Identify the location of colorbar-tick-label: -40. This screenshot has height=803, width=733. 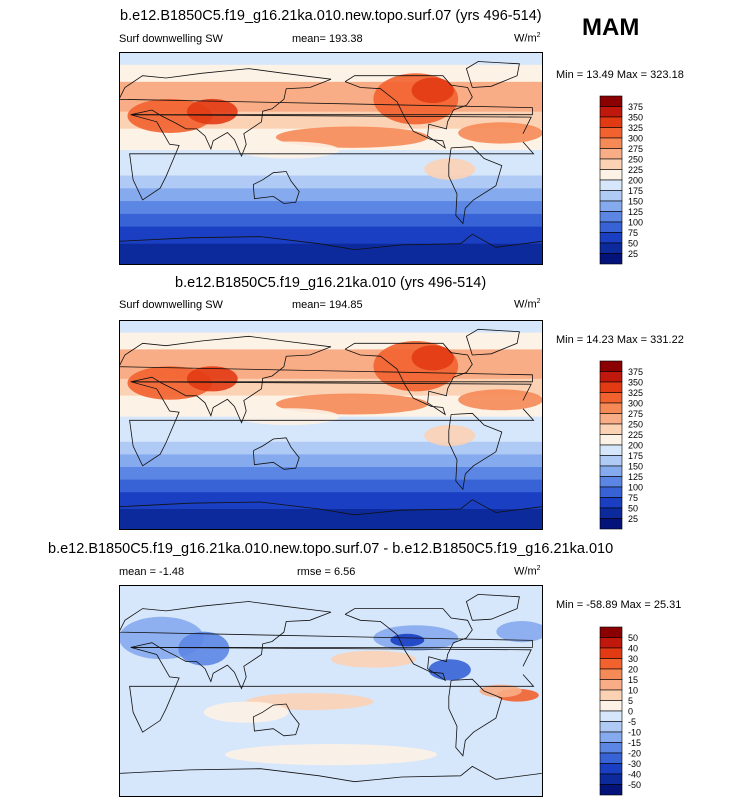
(634, 775).